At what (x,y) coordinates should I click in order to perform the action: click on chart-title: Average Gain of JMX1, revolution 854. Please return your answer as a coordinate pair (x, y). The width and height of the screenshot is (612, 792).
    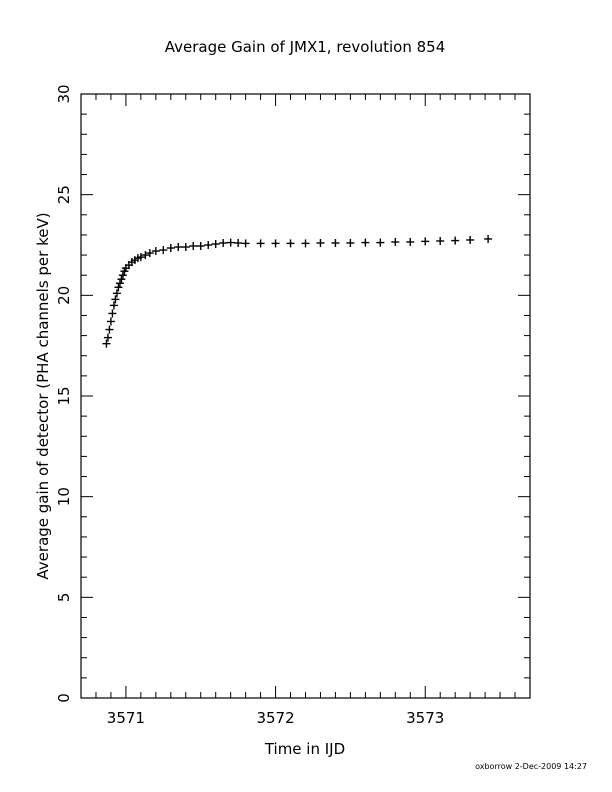
    Looking at the image, I should click on (305, 47).